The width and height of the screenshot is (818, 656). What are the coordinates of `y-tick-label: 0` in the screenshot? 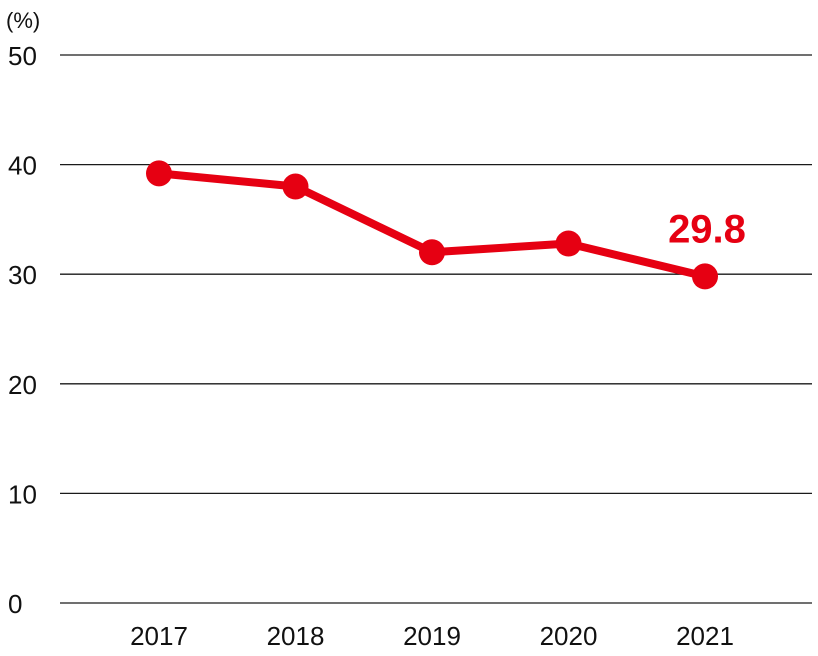 It's located at (15, 604).